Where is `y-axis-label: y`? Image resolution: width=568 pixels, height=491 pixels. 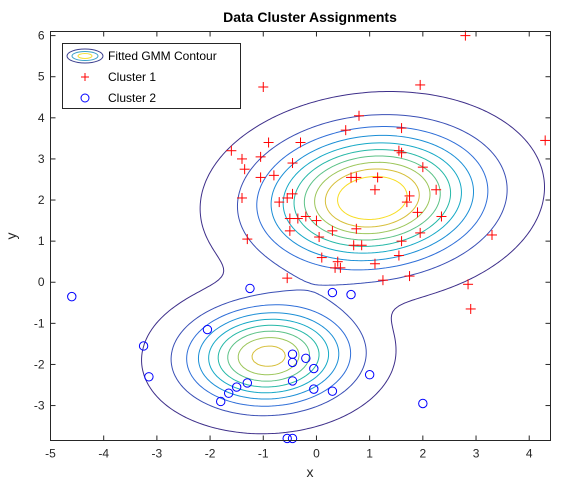 y-axis-label: y is located at coordinates (11, 236).